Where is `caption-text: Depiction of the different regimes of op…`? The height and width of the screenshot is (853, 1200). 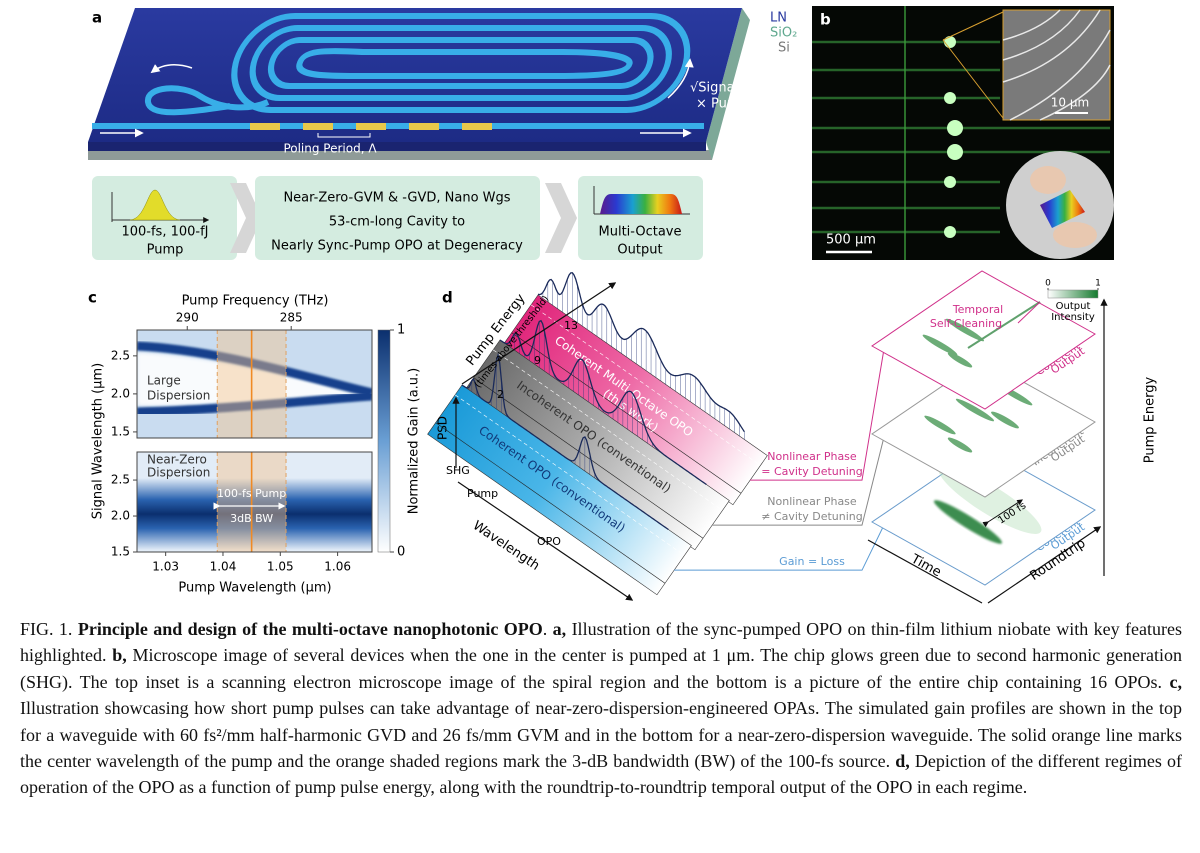
caption-text: Depiction of the different regimes of op… is located at coordinates (601, 774).